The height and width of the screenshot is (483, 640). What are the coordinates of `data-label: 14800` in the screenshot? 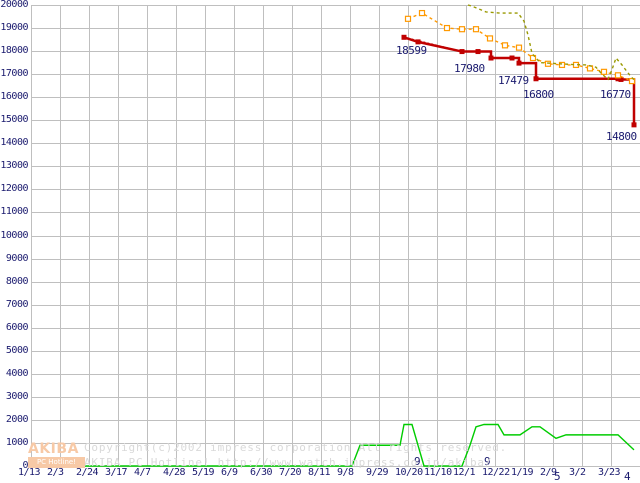 It's located at (621, 136).